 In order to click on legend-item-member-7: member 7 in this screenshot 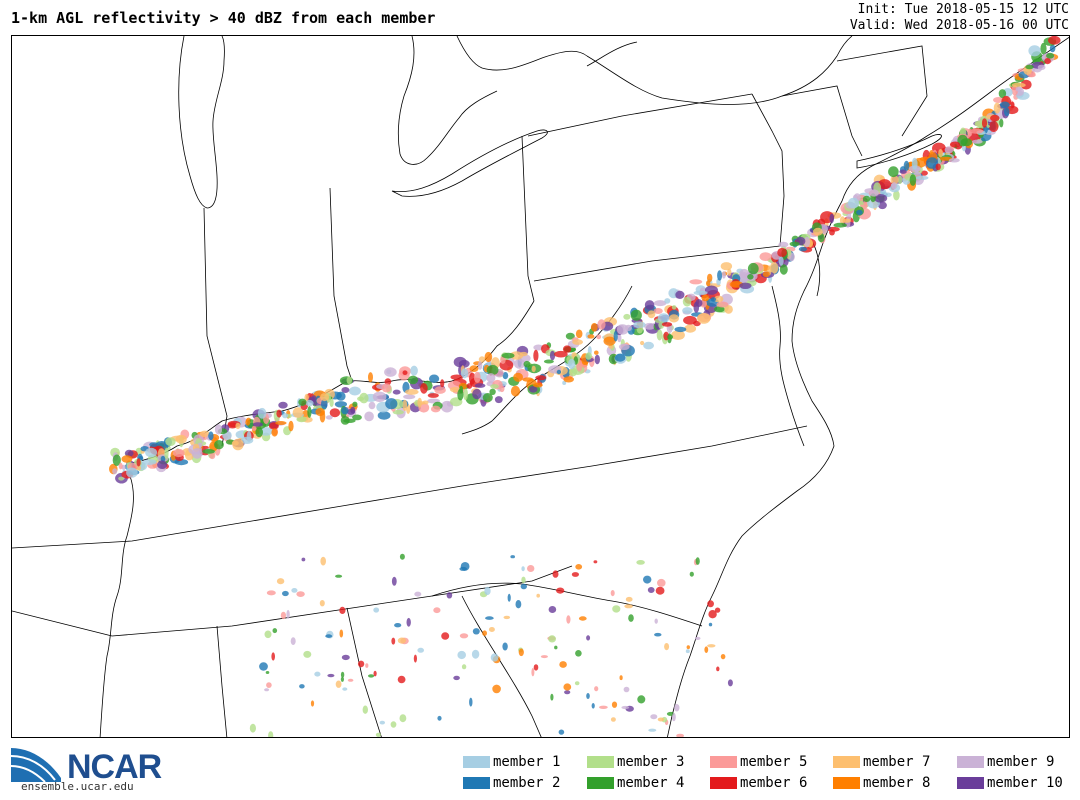, I will do `click(881, 762)`.